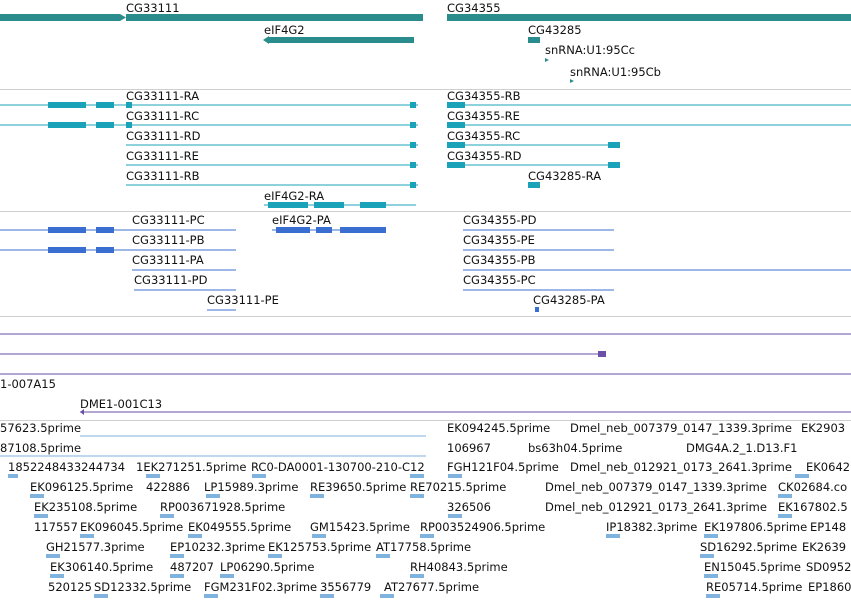  Describe the element at coordinates (828, 527) in the screenshot. I see `est-label: EP148` at that location.